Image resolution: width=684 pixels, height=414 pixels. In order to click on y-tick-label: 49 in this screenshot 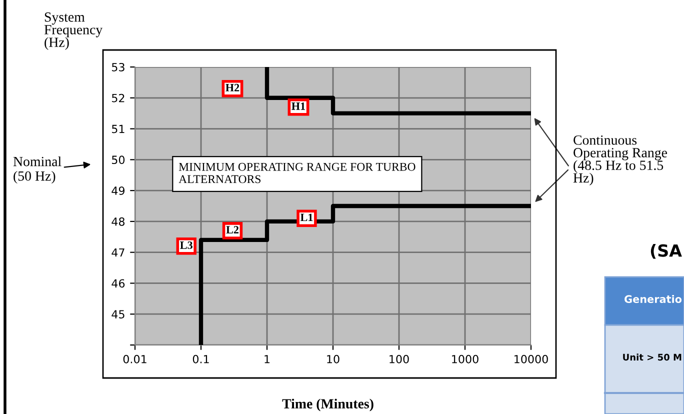, I will do `click(118, 190)`.